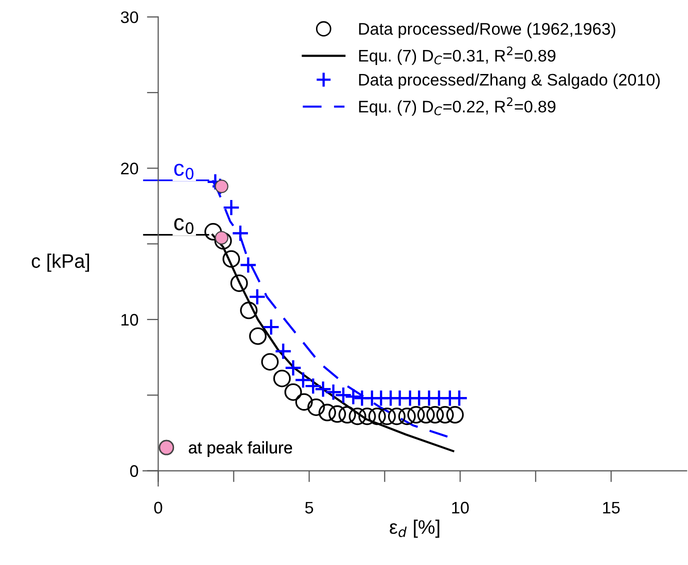  Describe the element at coordinates (129, 168) in the screenshot. I see `y-tick-label: 20` at that location.